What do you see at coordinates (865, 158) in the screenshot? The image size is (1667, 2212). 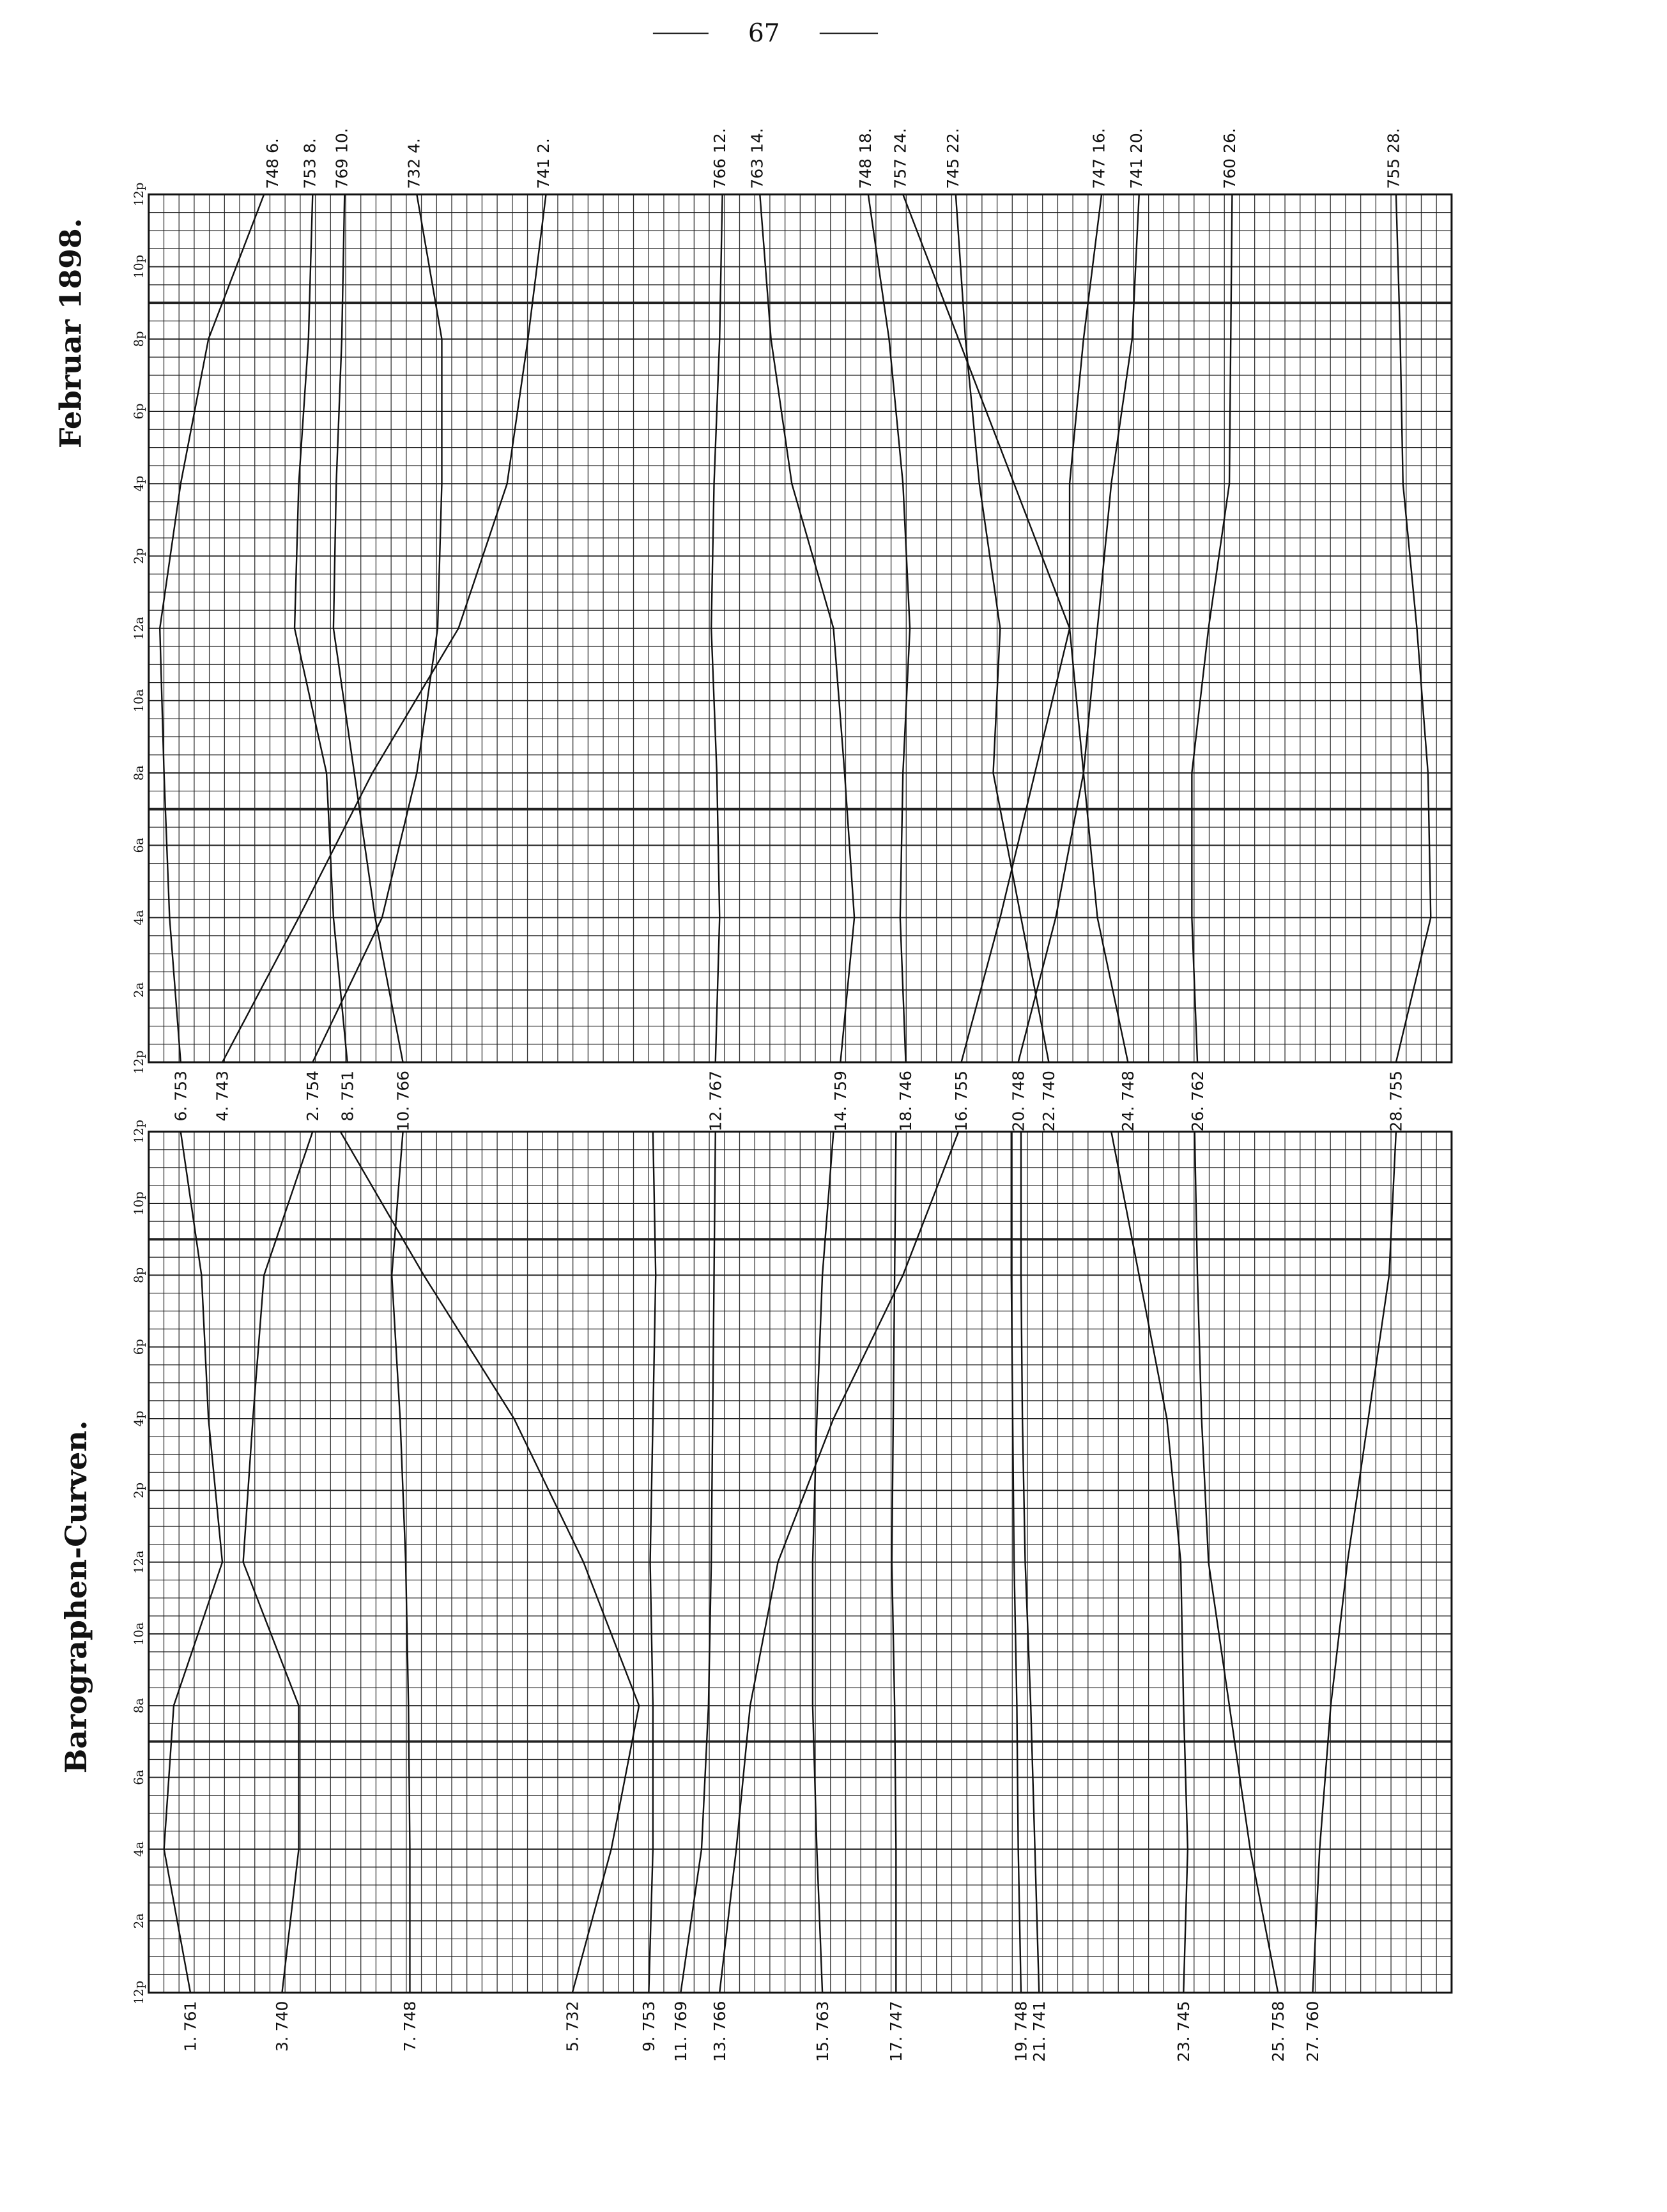 I see `curve-end-label: 748 18.` at bounding box center [865, 158].